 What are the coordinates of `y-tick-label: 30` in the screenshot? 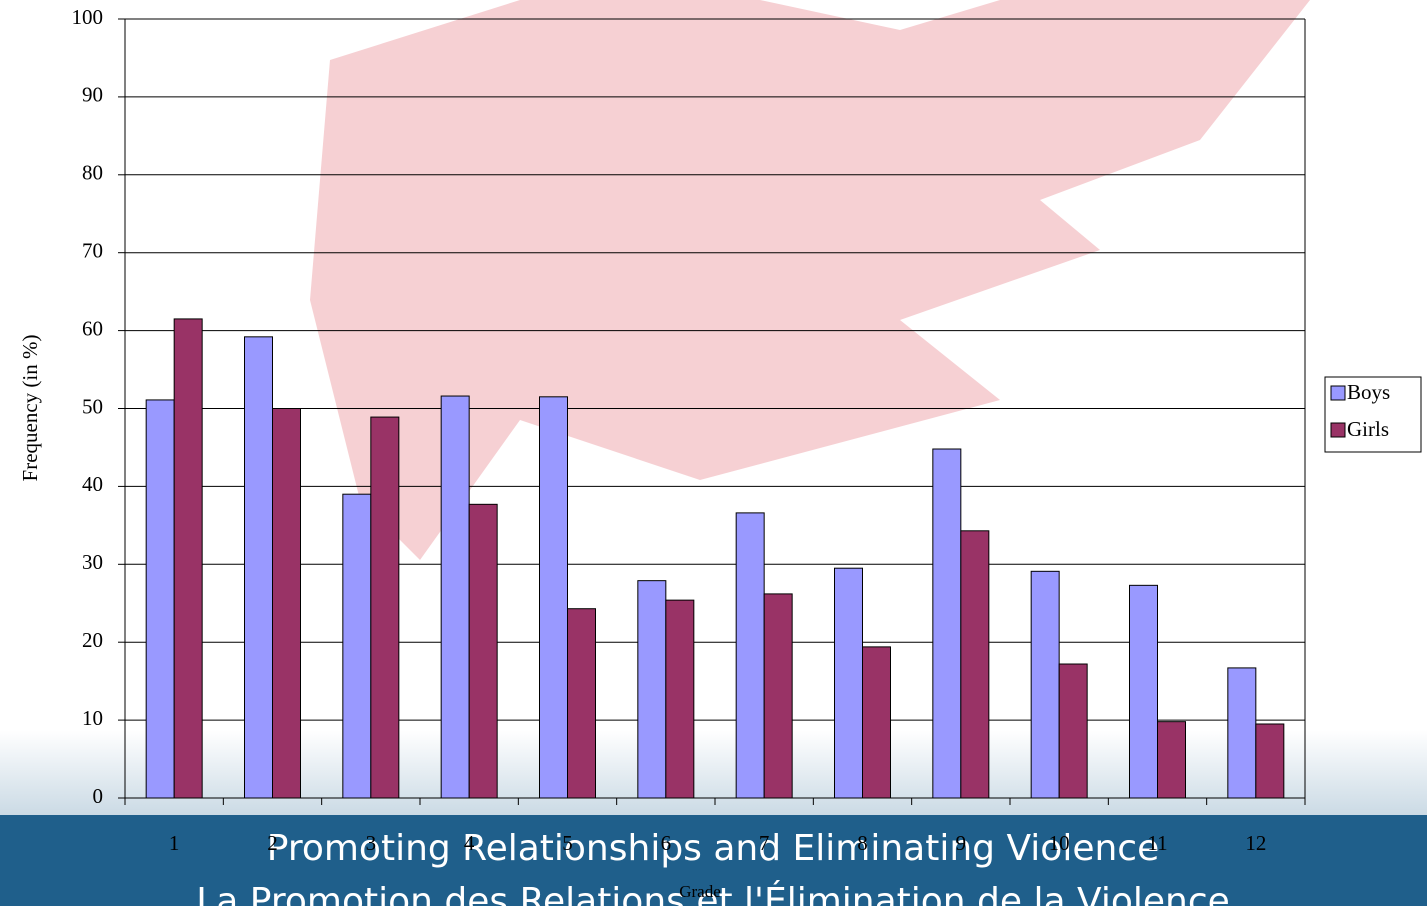 It's located at (92, 562).